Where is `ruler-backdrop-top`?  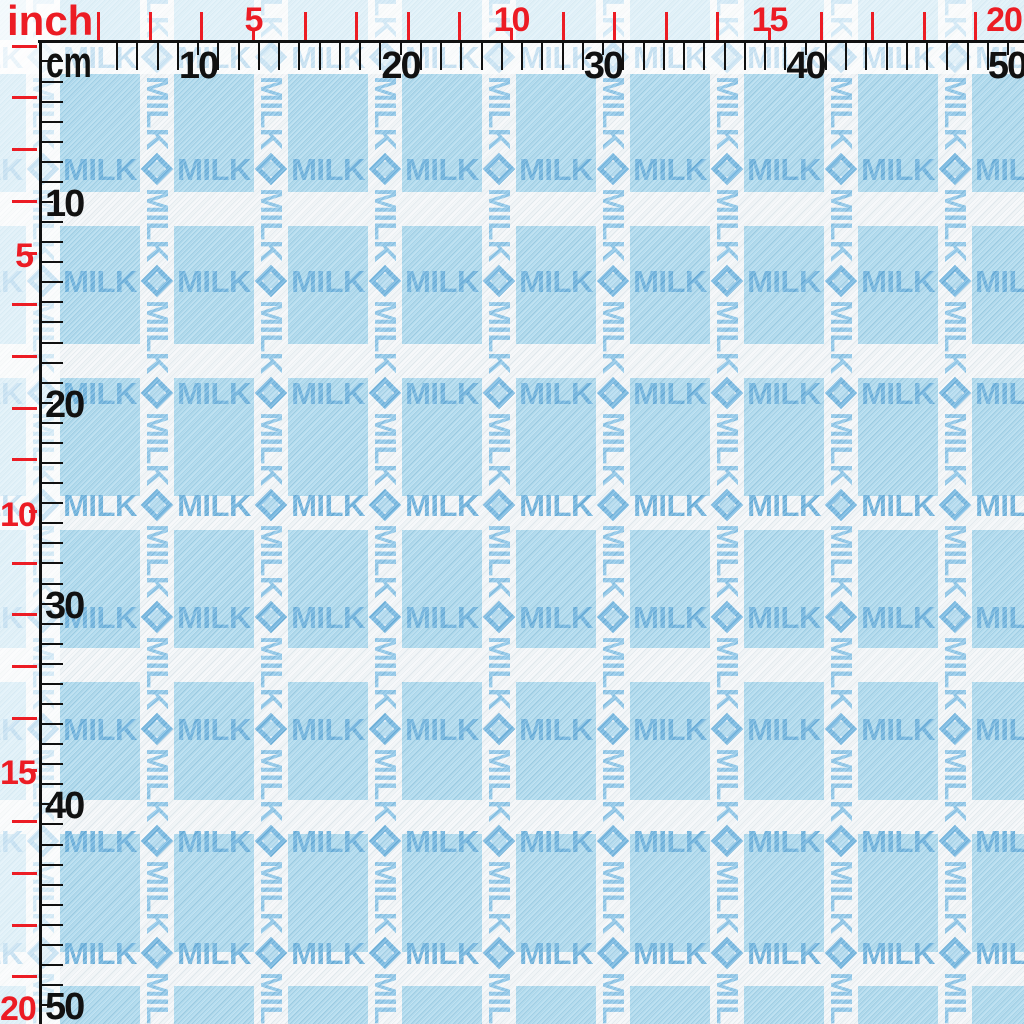 ruler-backdrop-top is located at coordinates (512, 37).